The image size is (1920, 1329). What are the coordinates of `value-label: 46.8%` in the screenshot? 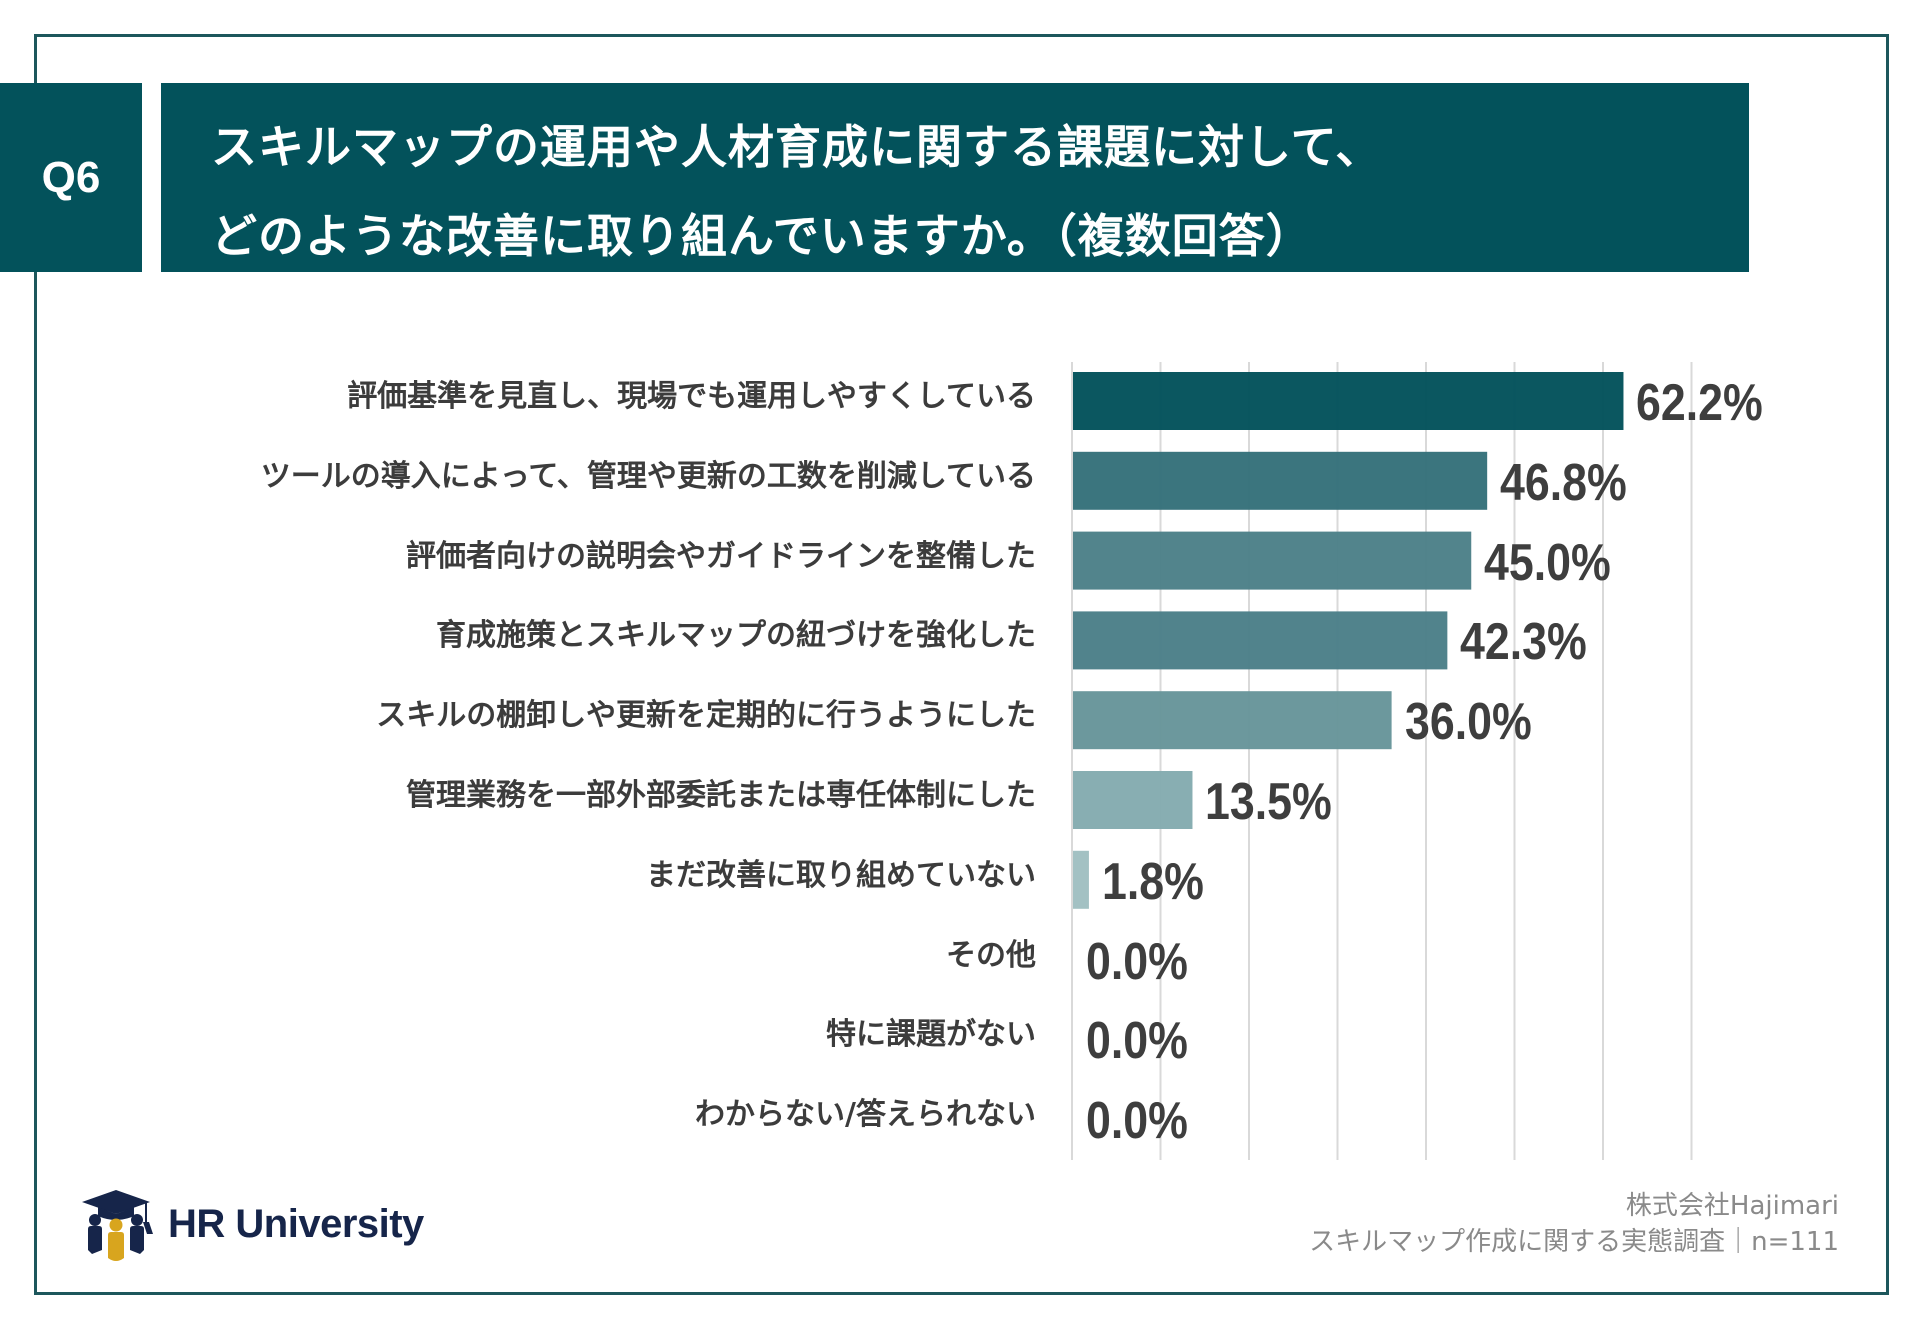 It's located at (1563, 482).